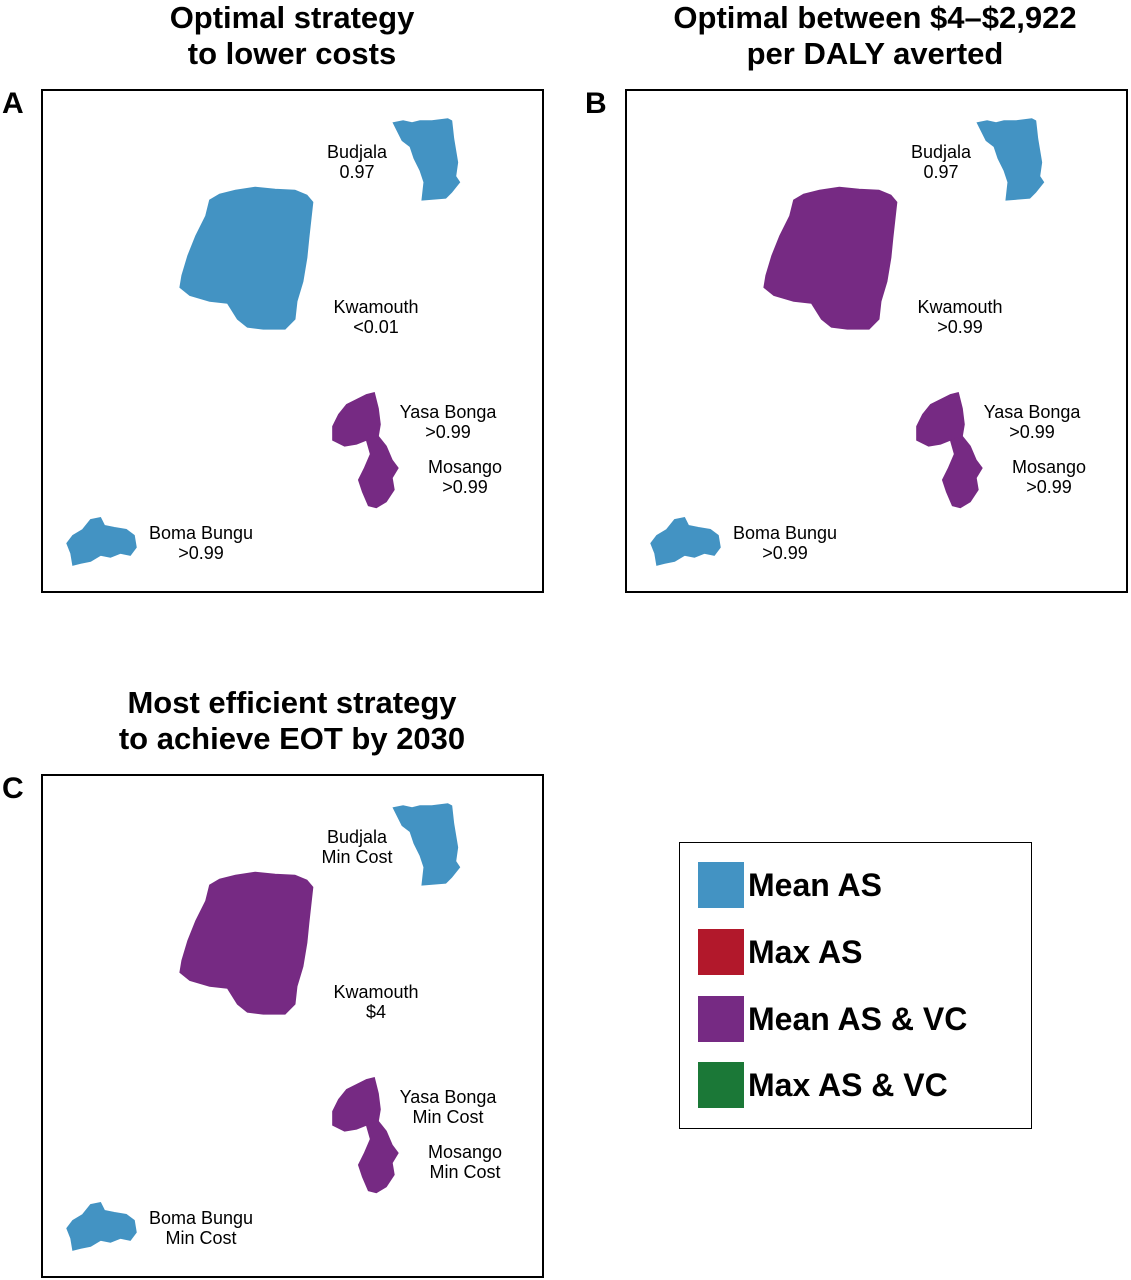 The height and width of the screenshot is (1280, 1131). Describe the element at coordinates (292, 738) in the screenshot. I see `panel-c-title-line2: to achieve EOT by 2030` at that location.